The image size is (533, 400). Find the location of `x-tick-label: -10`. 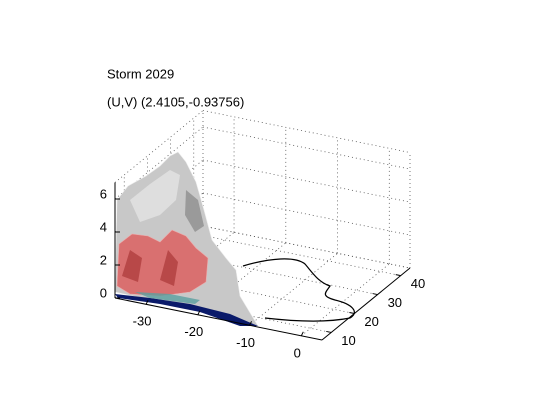

x-tick-label: -10 is located at coordinates (245, 342).